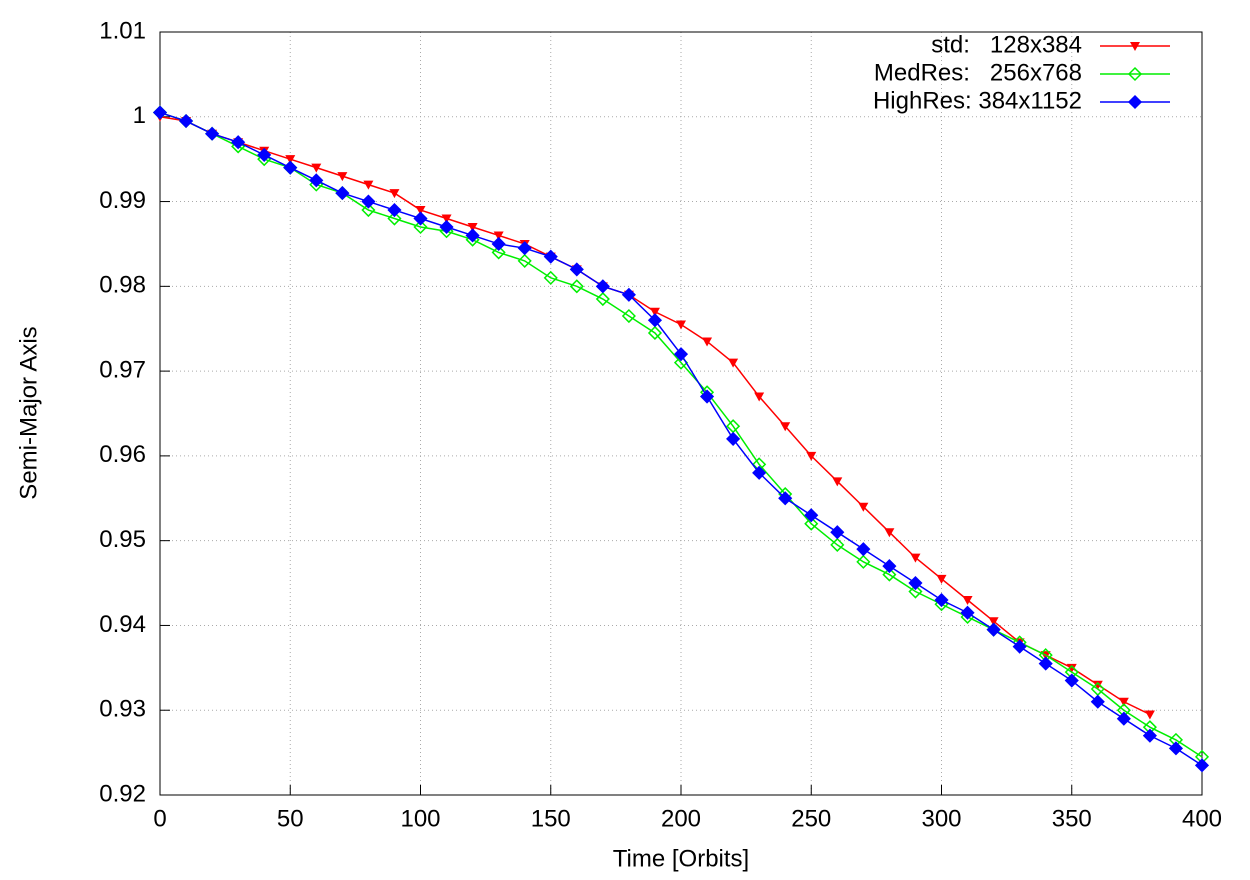 The width and height of the screenshot is (1250, 880). What do you see at coordinates (28, 412) in the screenshot?
I see `y-axis-label: Semi-Major Axis` at bounding box center [28, 412].